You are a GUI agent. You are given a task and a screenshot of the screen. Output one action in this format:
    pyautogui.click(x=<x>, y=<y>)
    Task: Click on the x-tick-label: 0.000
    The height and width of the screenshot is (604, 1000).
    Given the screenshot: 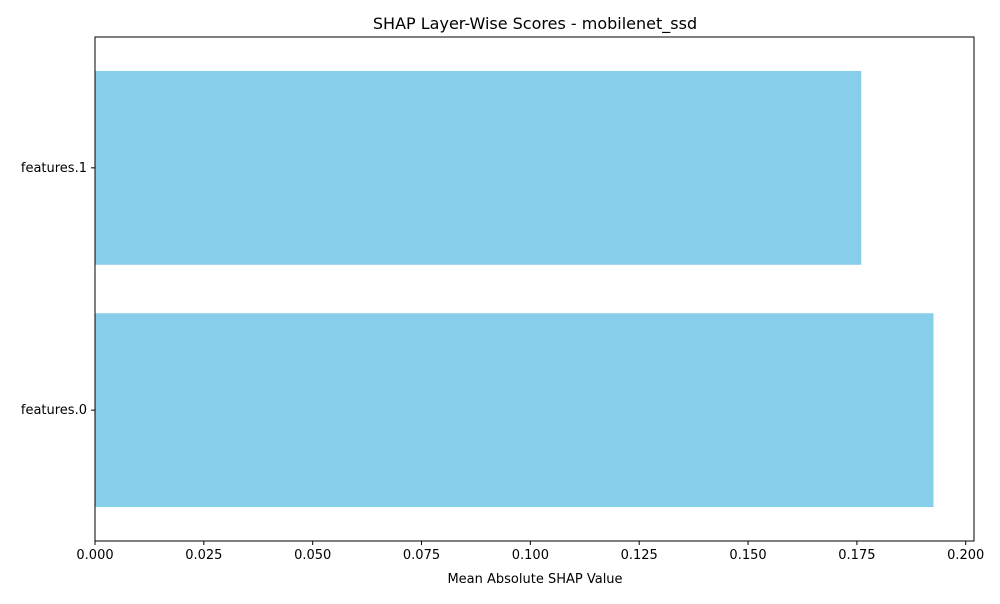 What is the action you would take?
    pyautogui.click(x=94, y=555)
    